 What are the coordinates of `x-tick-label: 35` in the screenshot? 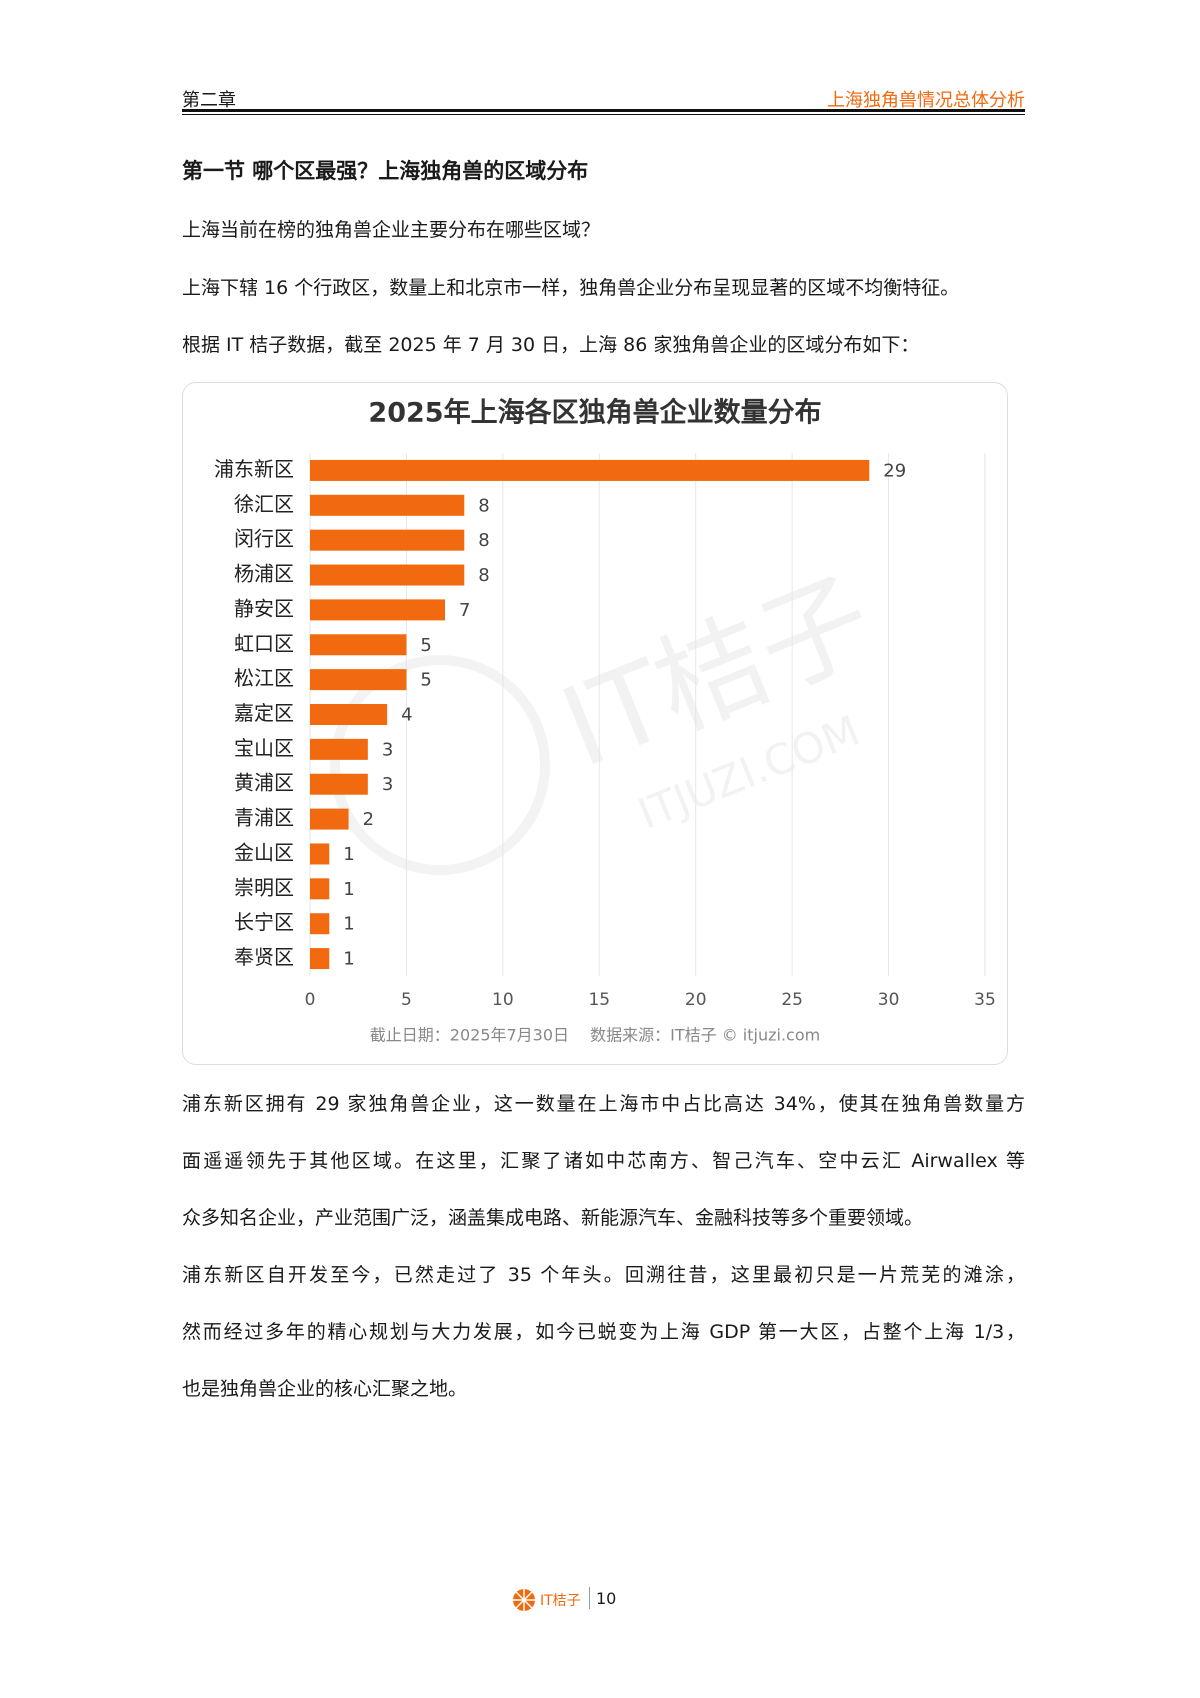 It's located at (985, 1000).